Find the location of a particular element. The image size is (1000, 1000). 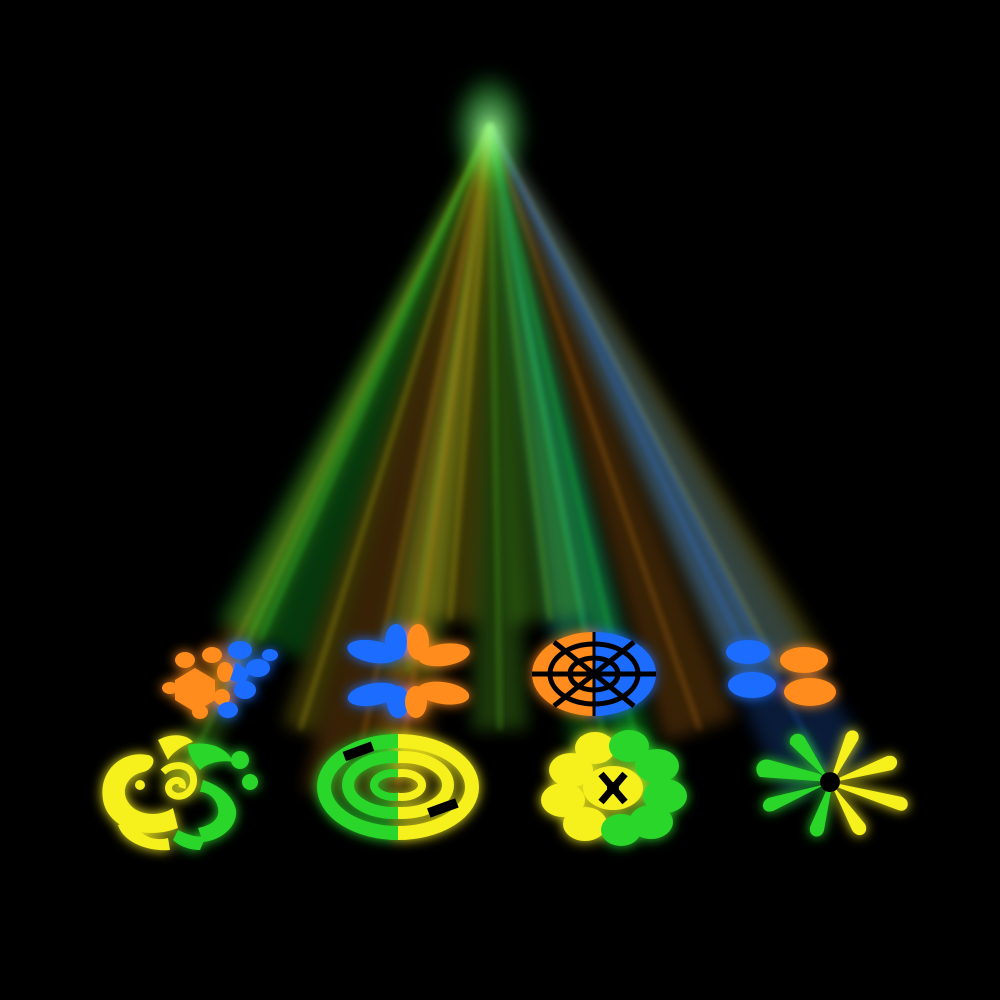

gobo-tribal-swirl is located at coordinates (180, 793).